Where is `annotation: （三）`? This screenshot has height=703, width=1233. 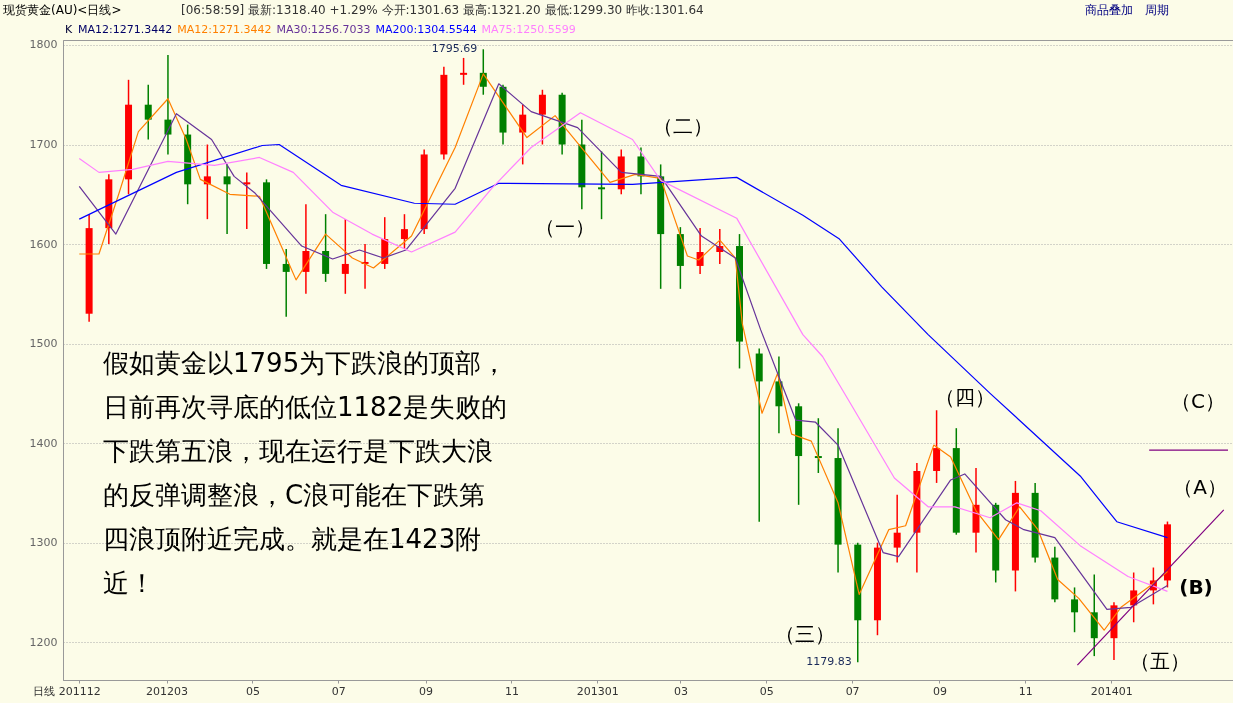 annotation: （三） is located at coordinates (805, 634).